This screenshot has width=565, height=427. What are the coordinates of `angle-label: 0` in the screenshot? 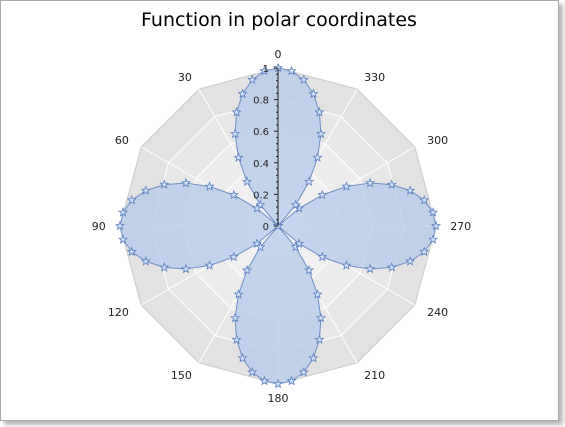 It's located at (278, 54).